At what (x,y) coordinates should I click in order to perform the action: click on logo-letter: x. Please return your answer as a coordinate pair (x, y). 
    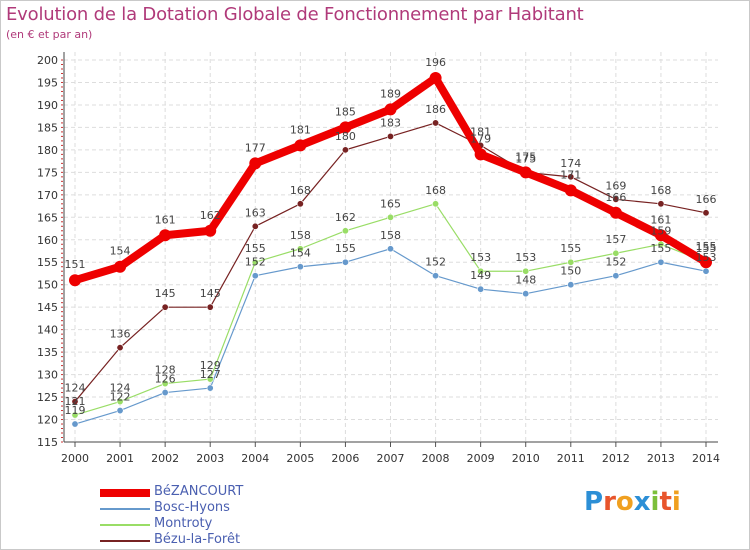
    Looking at the image, I should click on (642, 502).